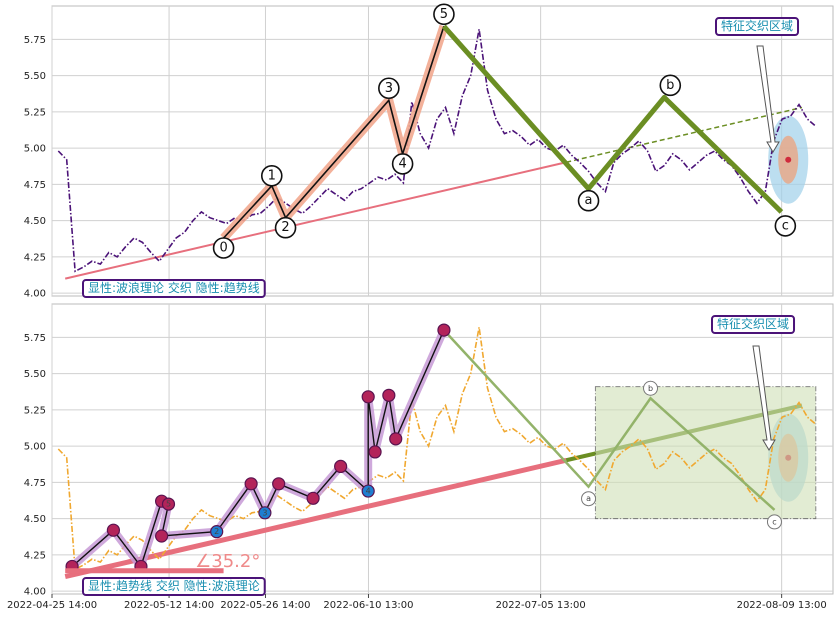 The image size is (839, 617). What do you see at coordinates (705, 453) in the screenshot?
I see `bottom-zone-box` at bounding box center [705, 453].